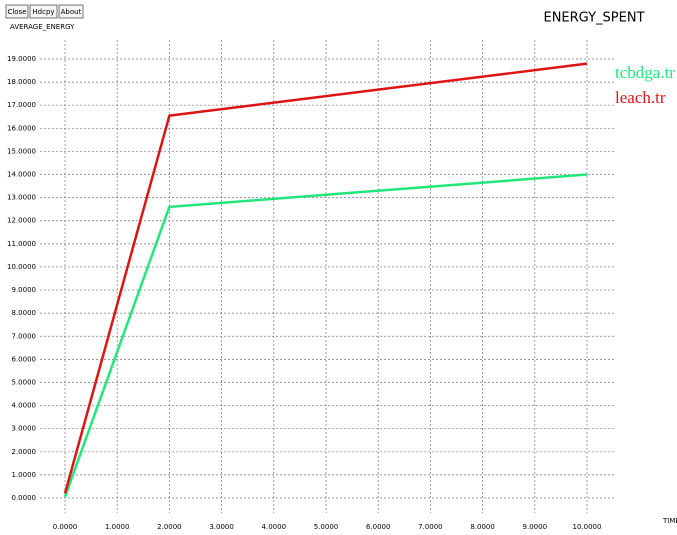  What do you see at coordinates (482, 527) in the screenshot?
I see `x-tick-label: 8.0000` at bounding box center [482, 527].